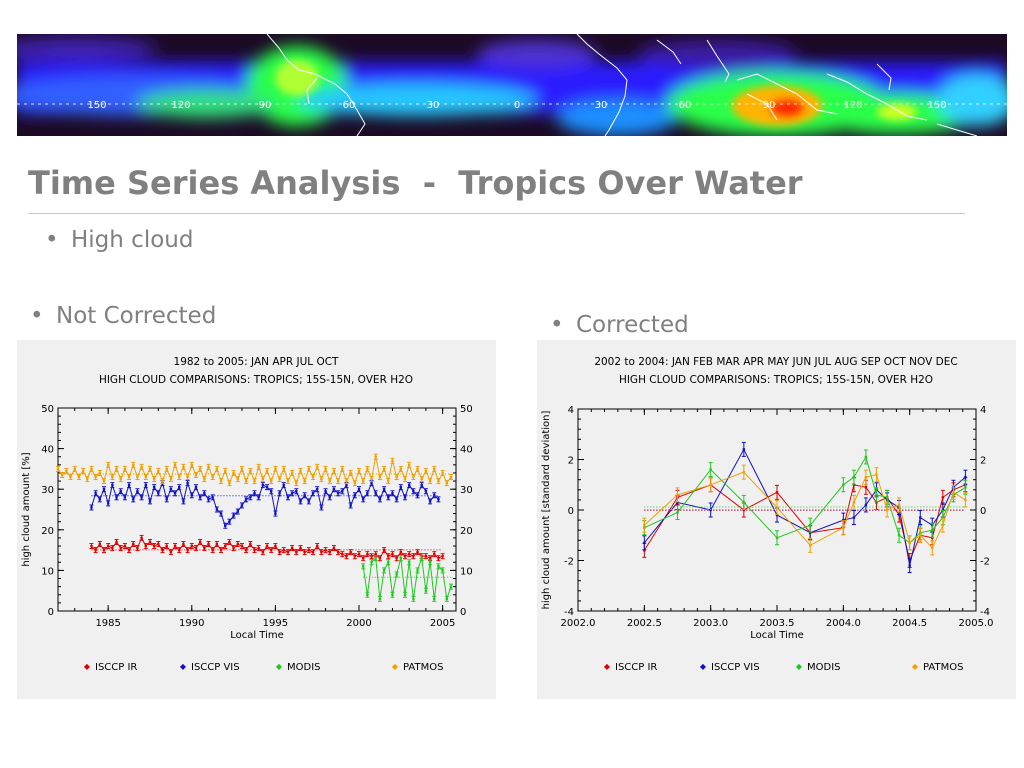  What do you see at coordinates (136, 316) in the screenshot?
I see `bullet-text: Not Corrected` at bounding box center [136, 316].